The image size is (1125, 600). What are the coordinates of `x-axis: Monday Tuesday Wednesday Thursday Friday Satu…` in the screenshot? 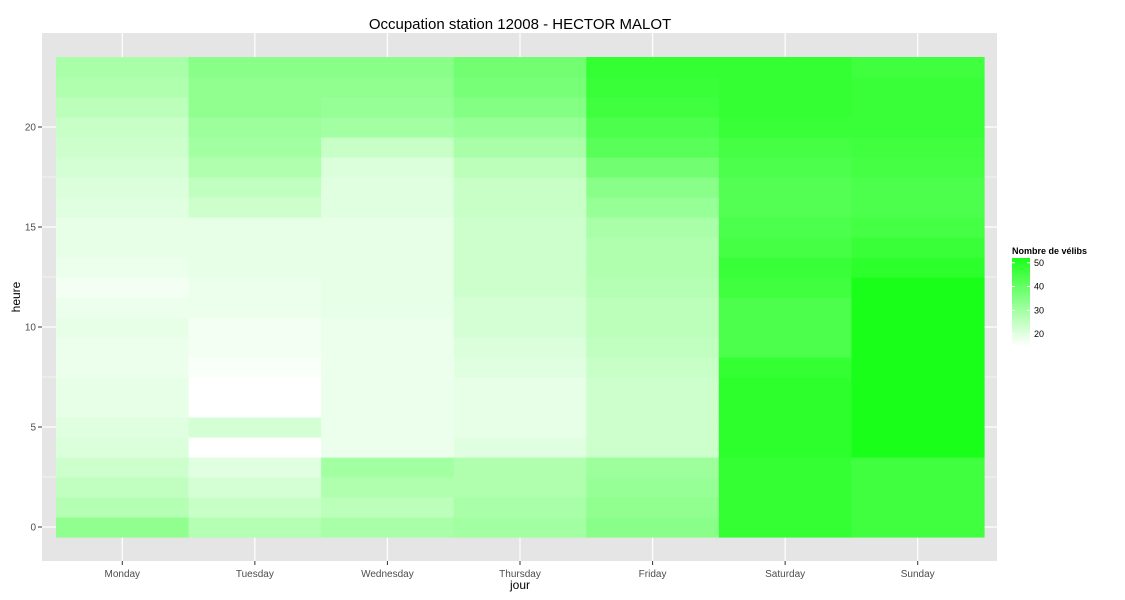 It's located at (519, 570).